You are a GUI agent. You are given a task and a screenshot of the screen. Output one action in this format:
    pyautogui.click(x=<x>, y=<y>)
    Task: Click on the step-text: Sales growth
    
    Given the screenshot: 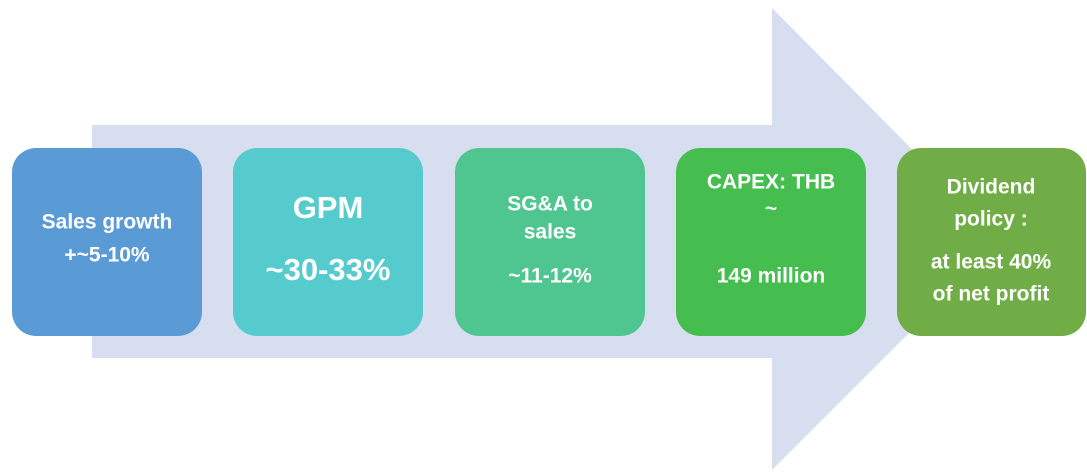 What is the action you would take?
    pyautogui.click(x=107, y=222)
    